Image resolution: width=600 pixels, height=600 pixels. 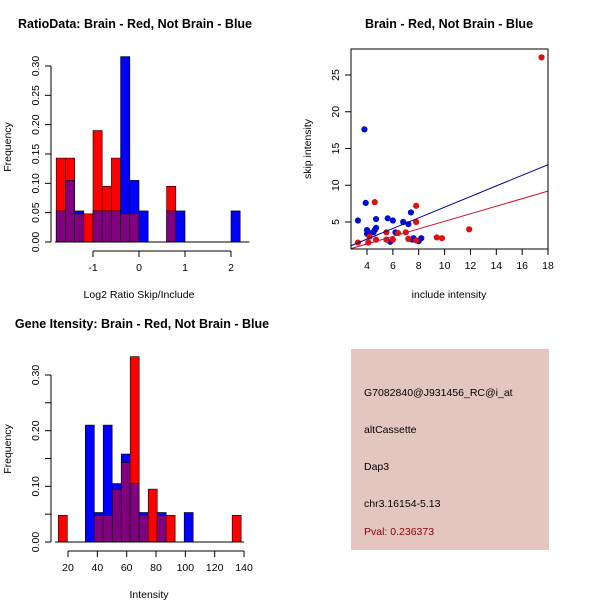 What do you see at coordinates (149, 594) in the screenshot?
I see `gene-histogram-xlabel: Intensity` at bounding box center [149, 594].